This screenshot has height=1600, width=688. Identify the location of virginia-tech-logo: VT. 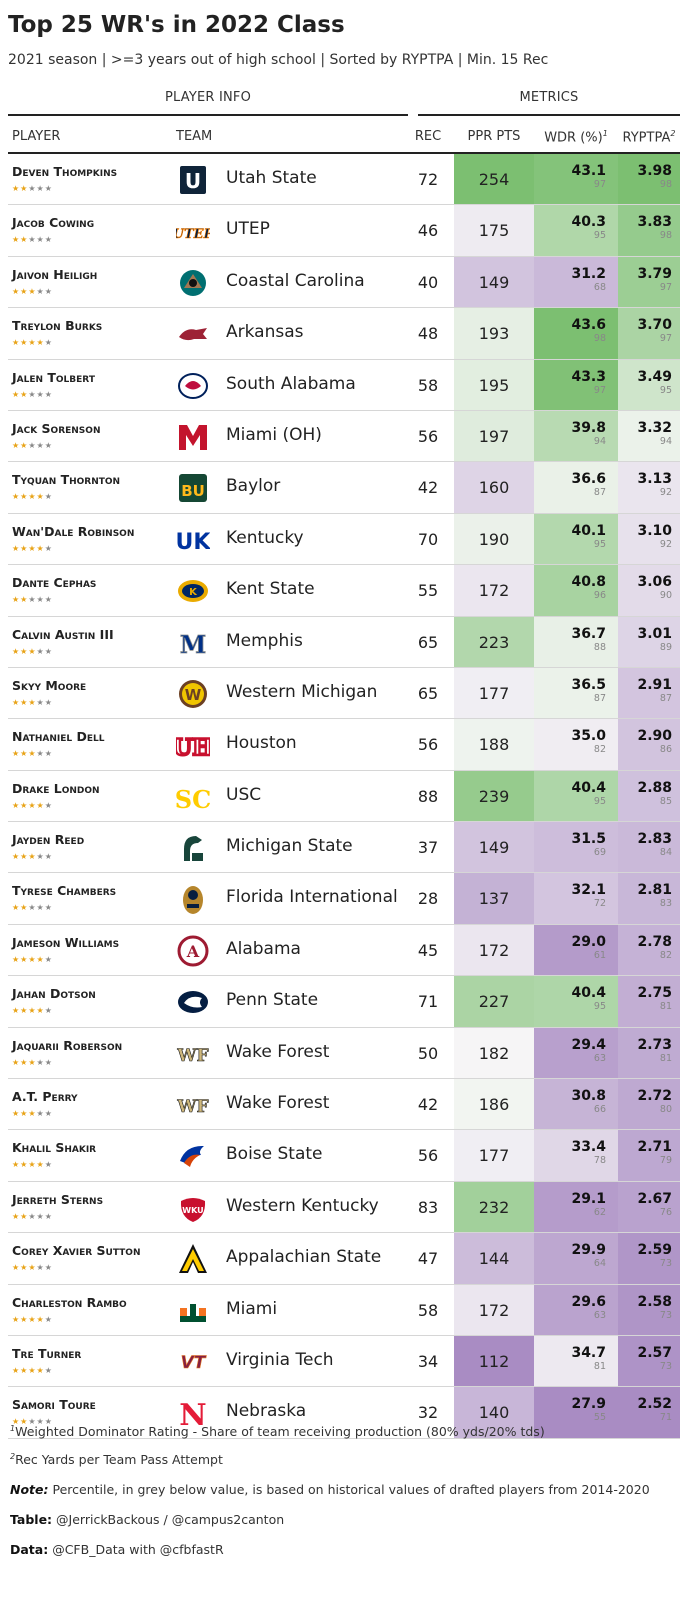
(193, 1363).